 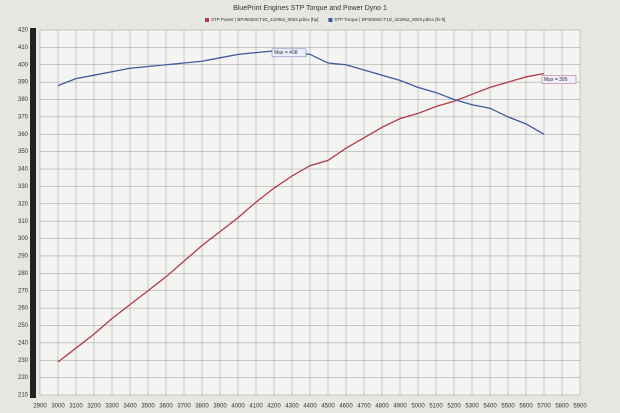 I want to click on x-tick-label: 5900, so click(x=580, y=407).